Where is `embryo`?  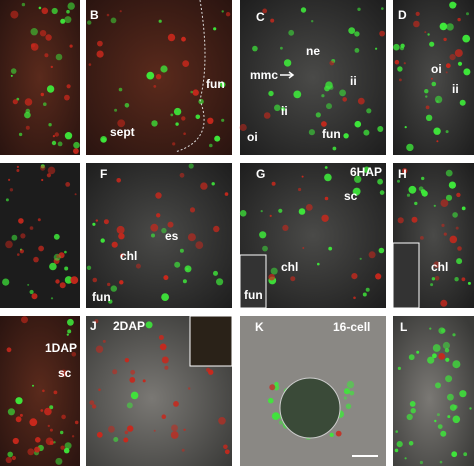 embryo is located at coordinates (310, 408).